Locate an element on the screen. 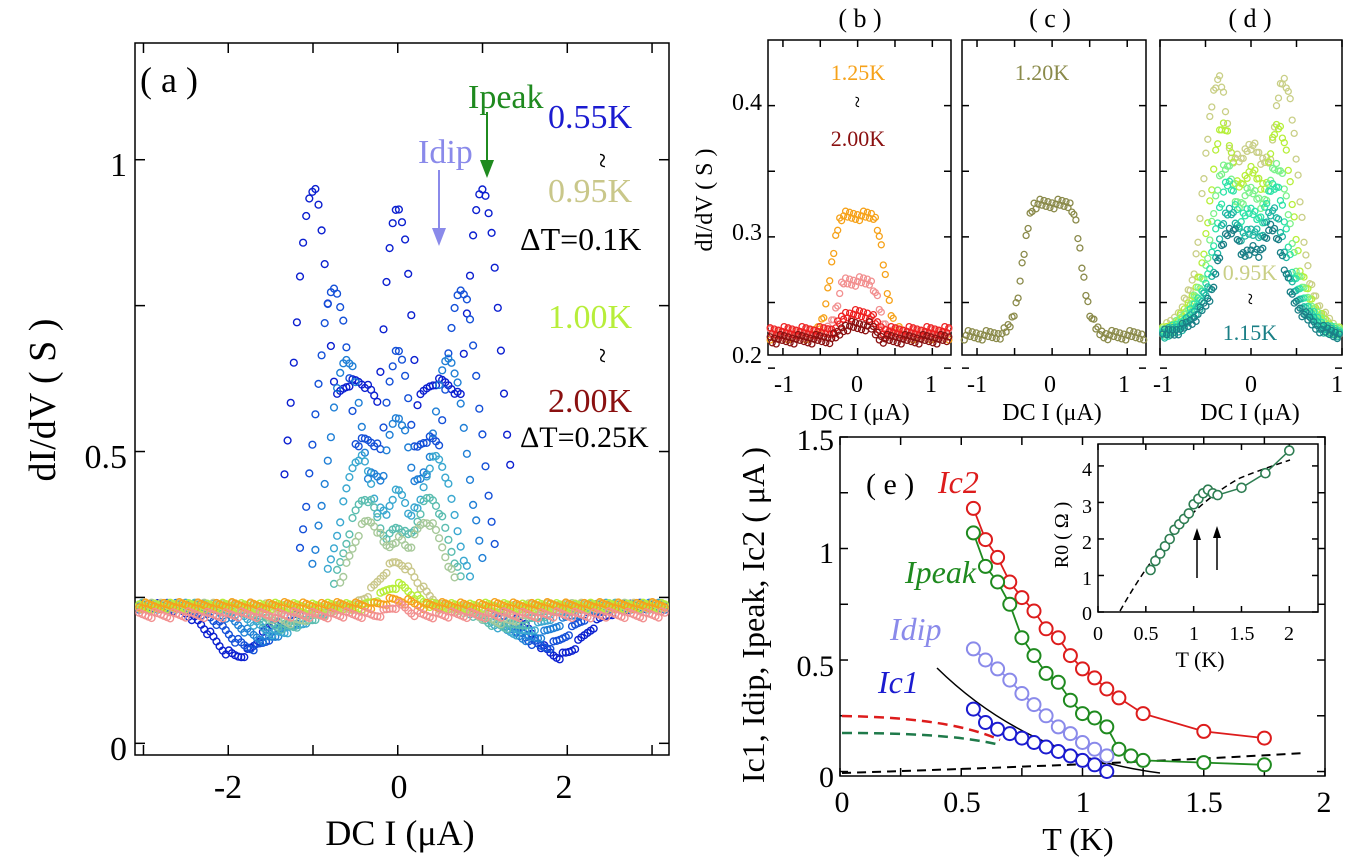 Image resolution: width=1348 pixels, height=867 pixels. series-R0 is located at coordinates (1220, 510).